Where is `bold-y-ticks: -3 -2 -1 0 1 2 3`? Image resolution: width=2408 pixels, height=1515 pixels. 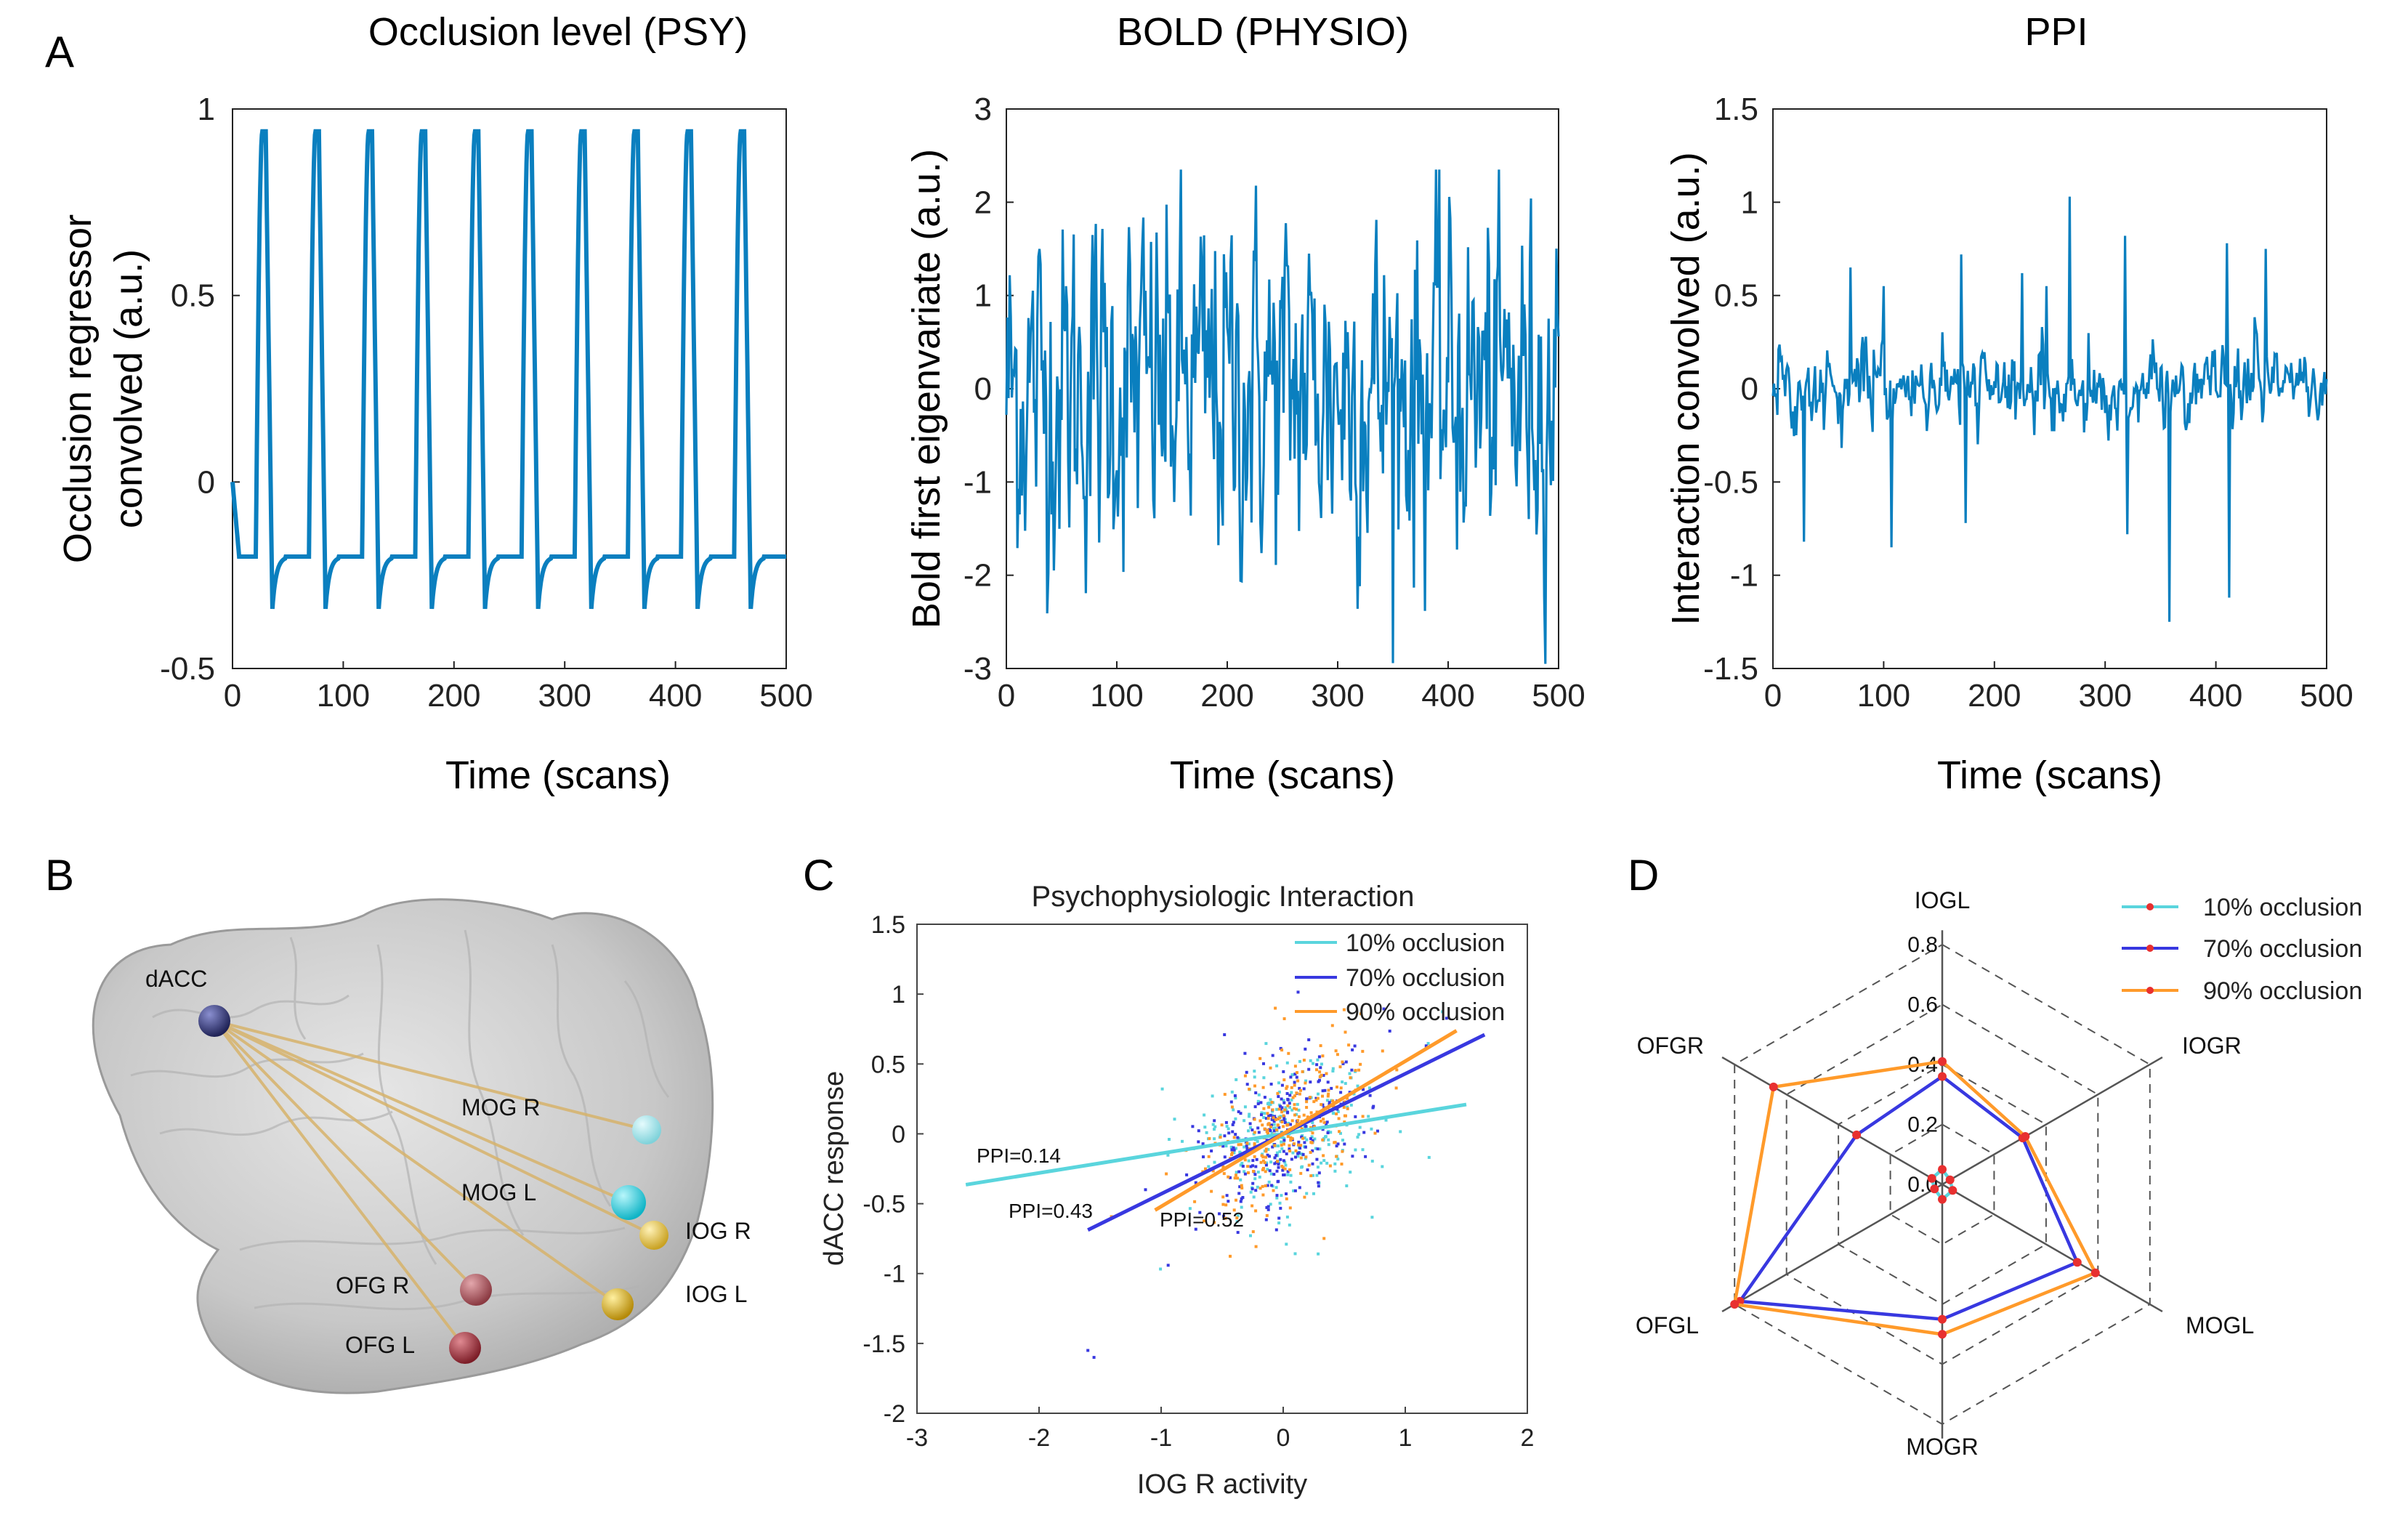 bold-y-ticks: -3 -2 -1 0 1 2 3 is located at coordinates (988, 389).